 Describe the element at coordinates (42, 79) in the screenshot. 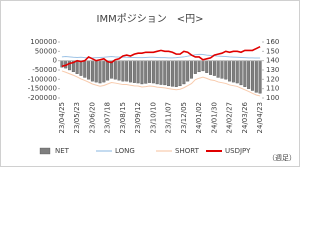

I see `y-tick-label: -100000` at that location.